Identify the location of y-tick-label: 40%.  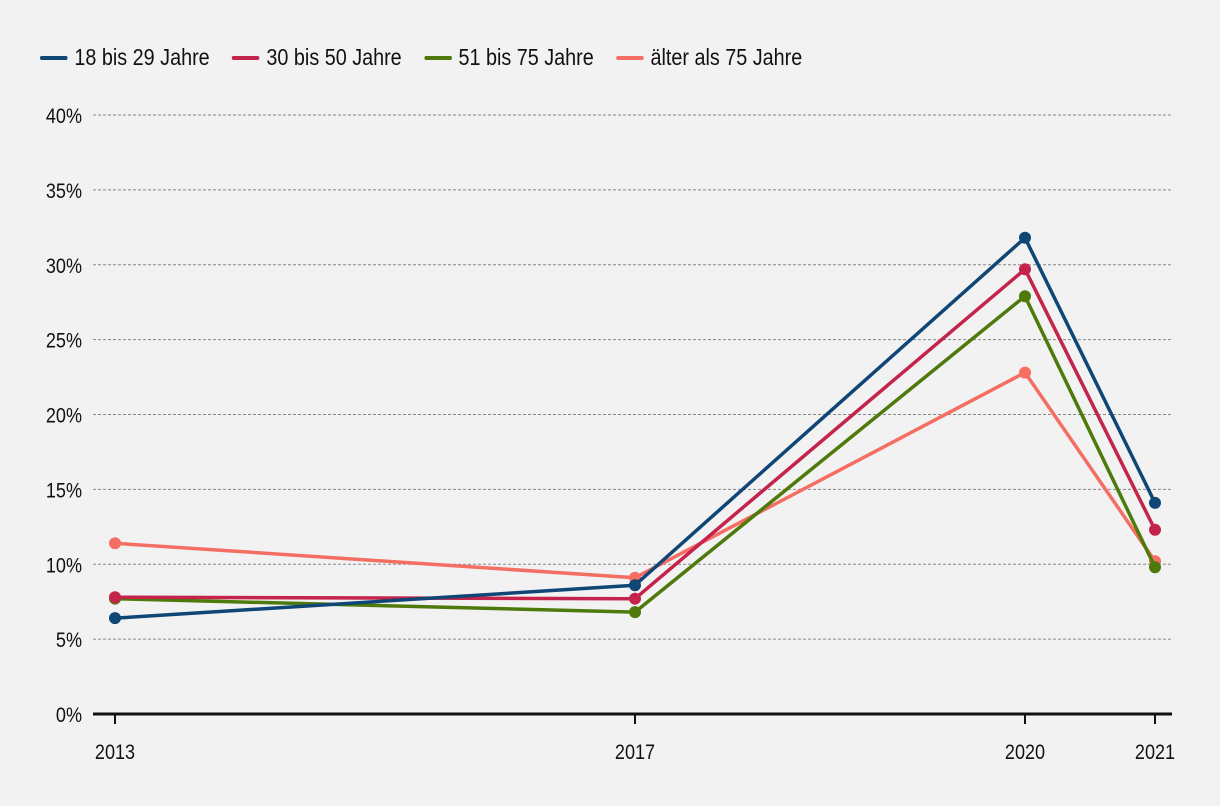
(64, 117).